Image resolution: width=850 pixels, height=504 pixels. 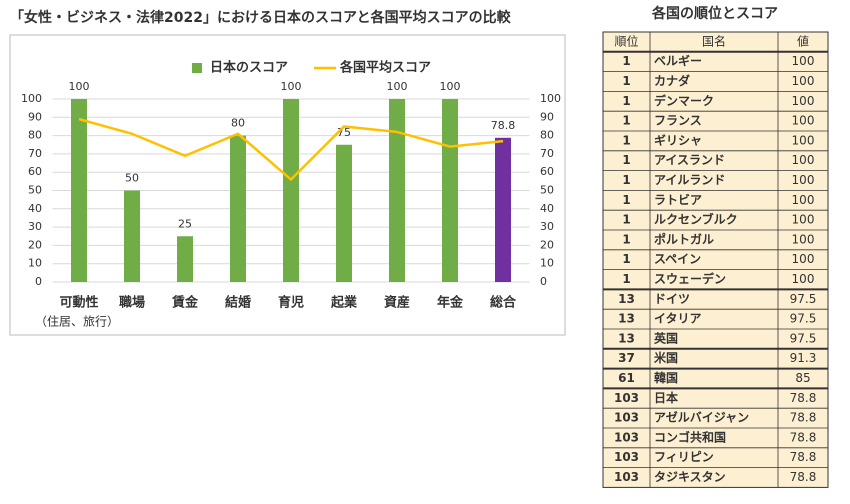 I want to click on y-tick-label: 10, so click(x=35, y=263).